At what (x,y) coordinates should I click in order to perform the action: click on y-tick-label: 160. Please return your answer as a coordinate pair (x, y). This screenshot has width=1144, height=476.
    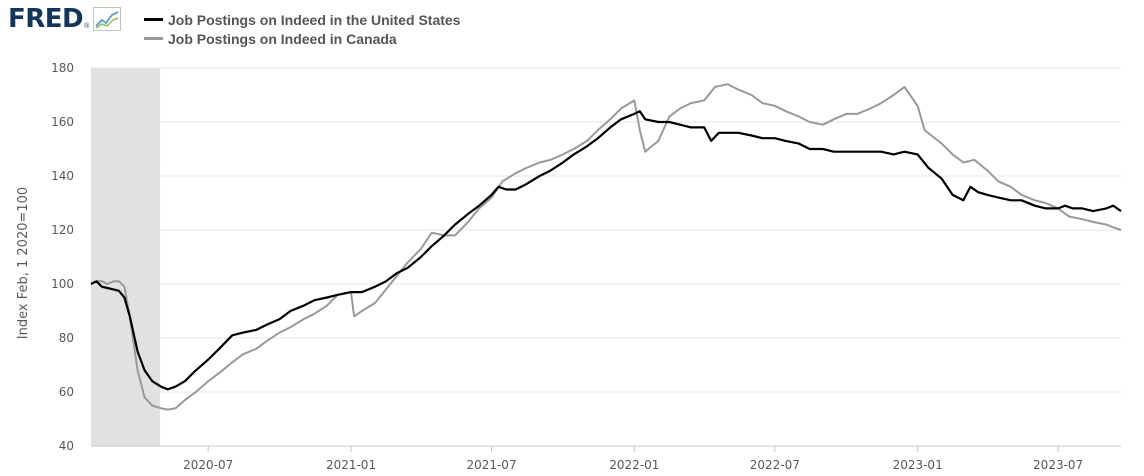
    Looking at the image, I should click on (62, 122).